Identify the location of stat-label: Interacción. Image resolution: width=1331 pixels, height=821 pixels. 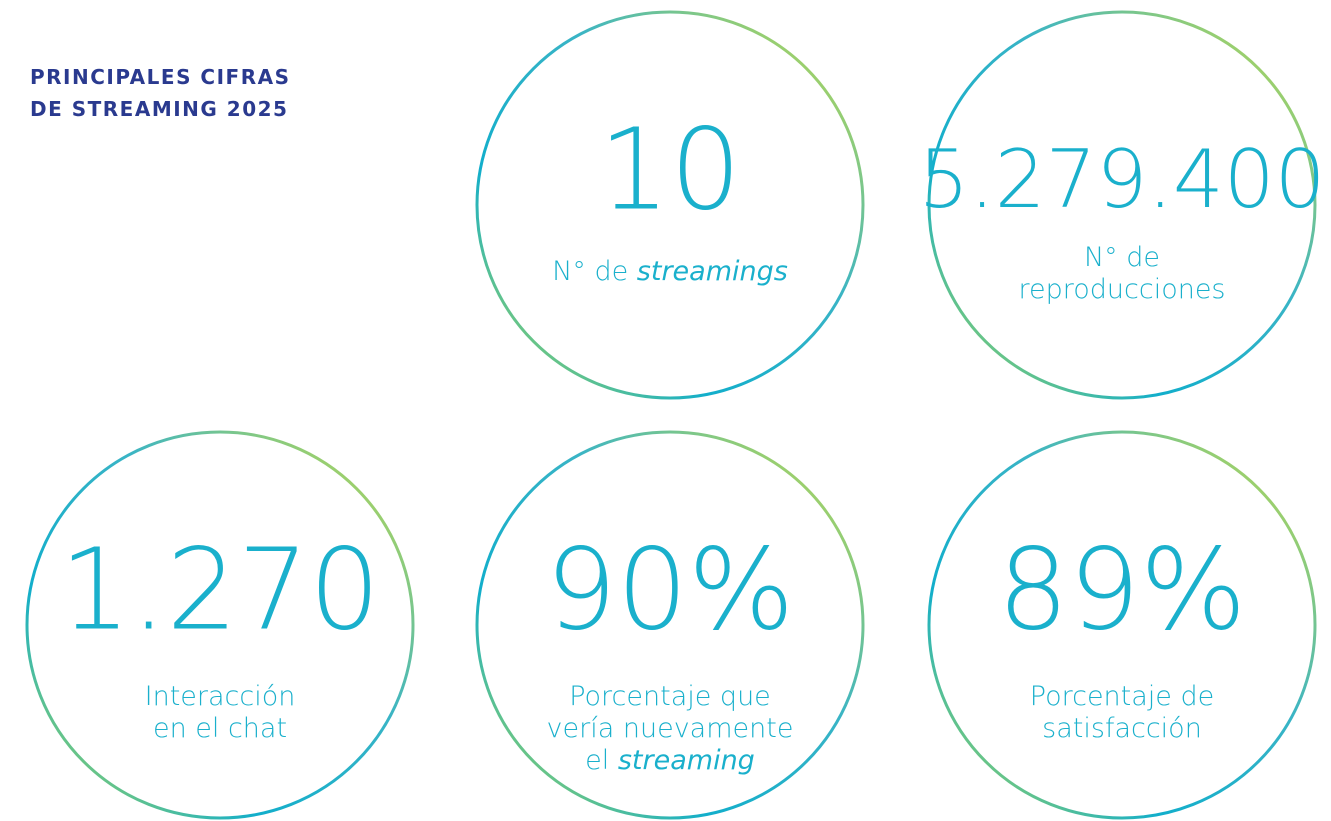
(220, 696).